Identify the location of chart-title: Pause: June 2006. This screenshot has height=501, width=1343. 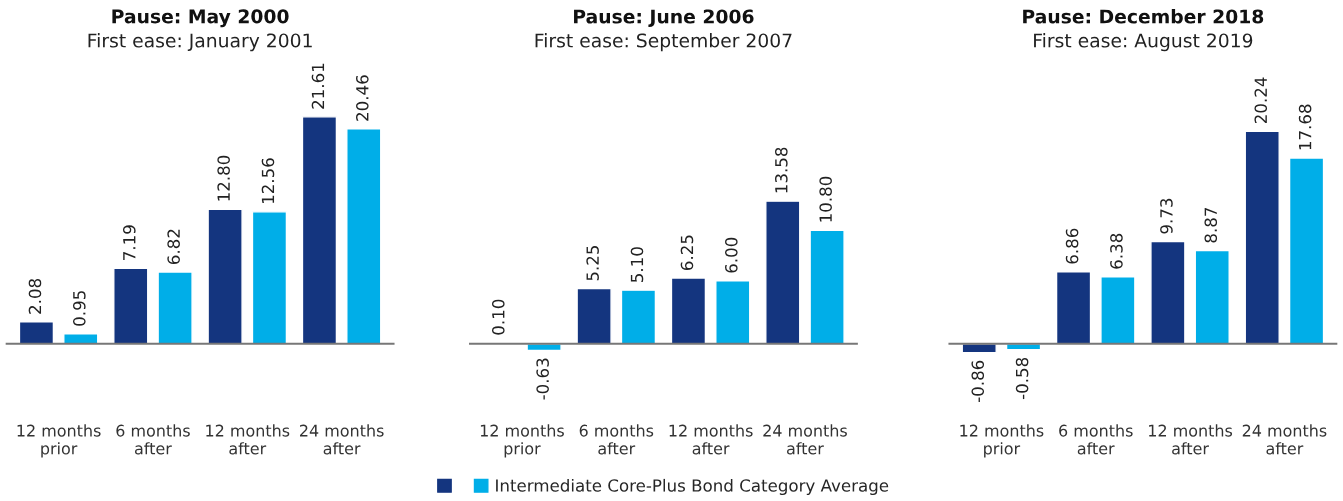
(664, 18).